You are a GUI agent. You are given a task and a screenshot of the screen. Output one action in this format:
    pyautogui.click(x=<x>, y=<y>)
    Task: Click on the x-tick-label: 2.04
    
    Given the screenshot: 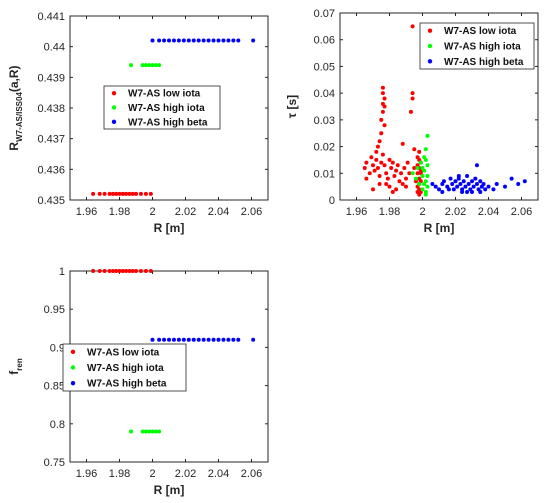 What is the action you would take?
    pyautogui.click(x=218, y=212)
    